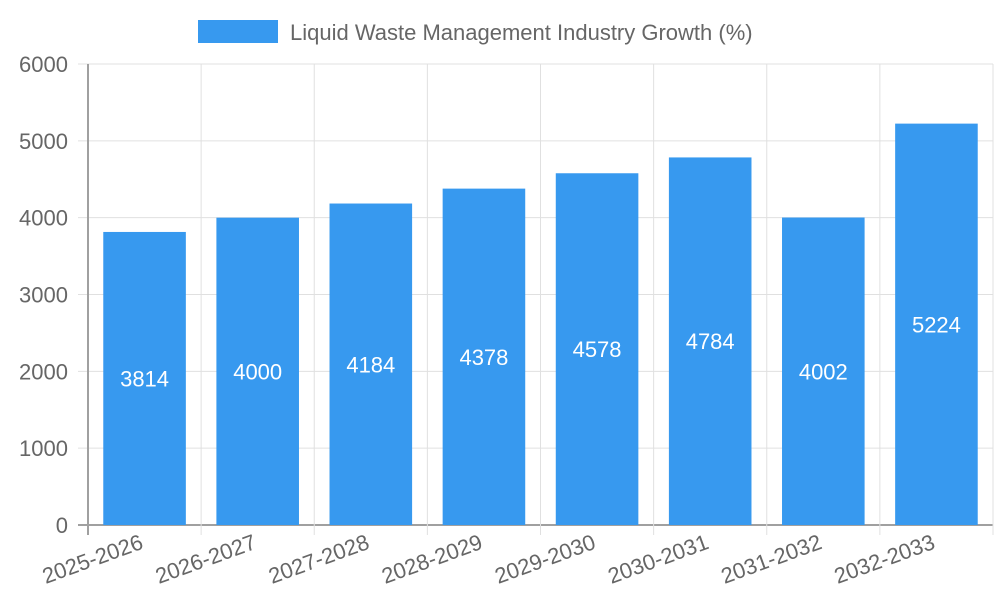 This screenshot has width=1000, height=605. What do you see at coordinates (205, 558) in the screenshot?
I see `x-tick-label: 2026-2027` at bounding box center [205, 558].